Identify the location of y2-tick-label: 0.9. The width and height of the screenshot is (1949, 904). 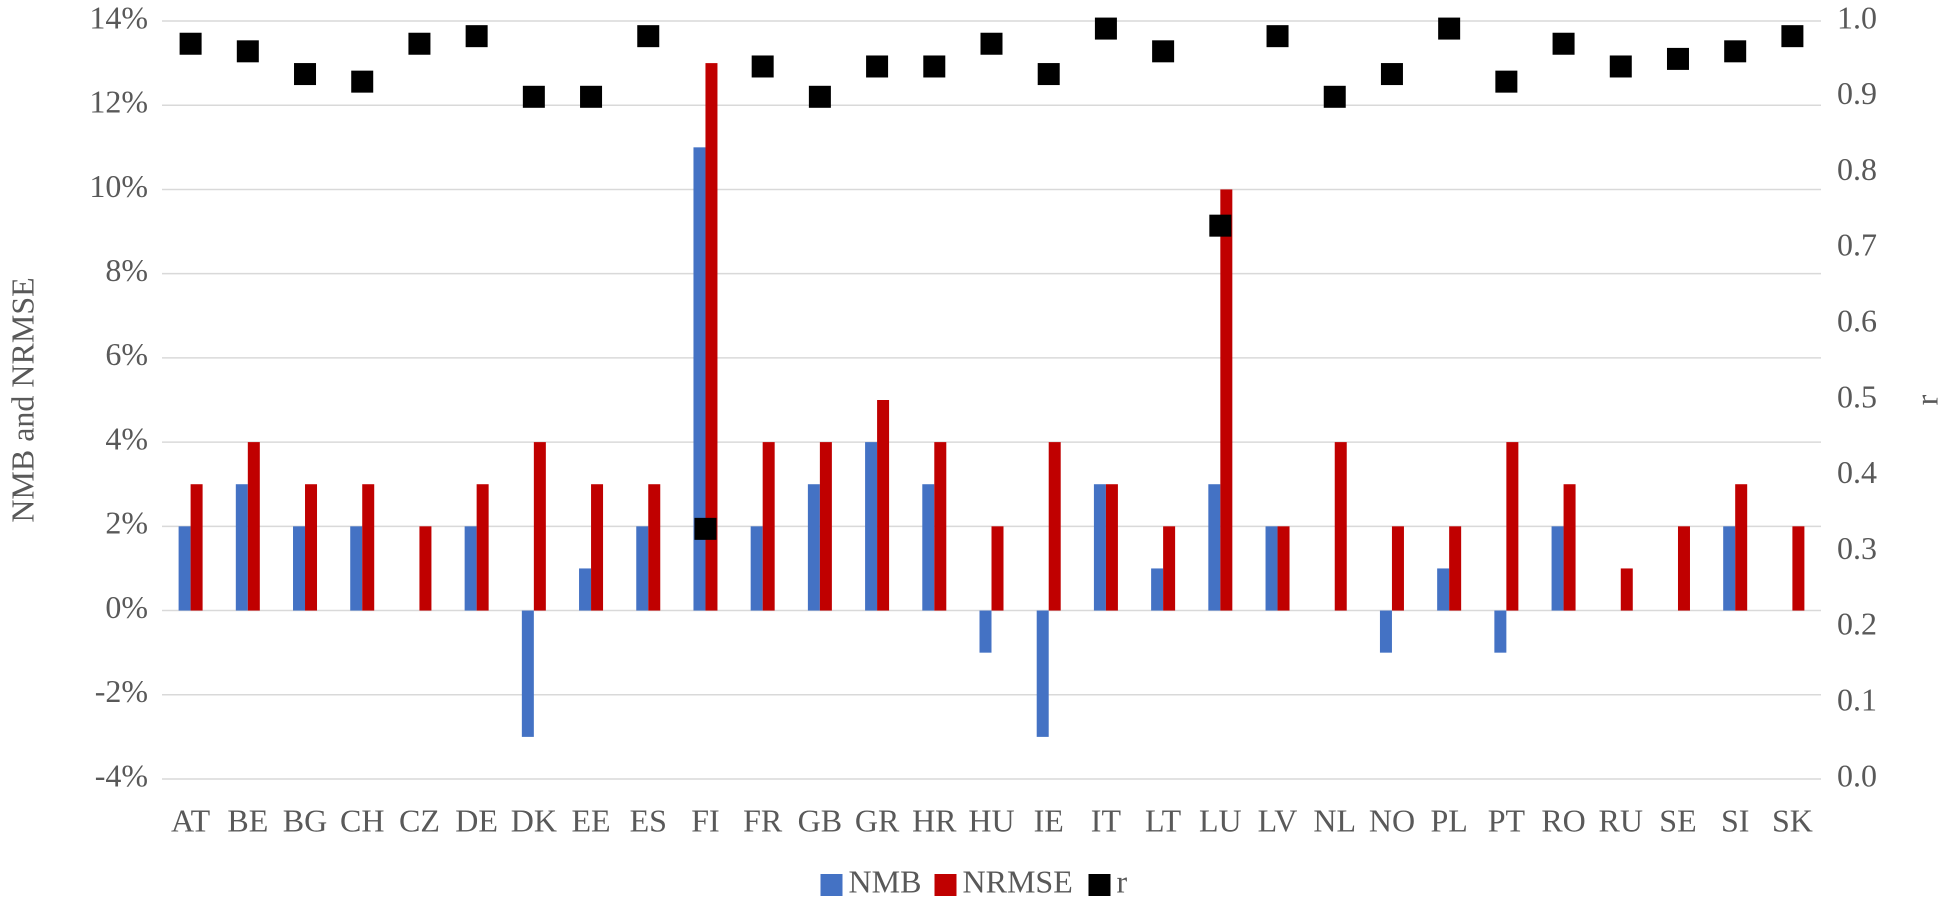
(1857, 93).